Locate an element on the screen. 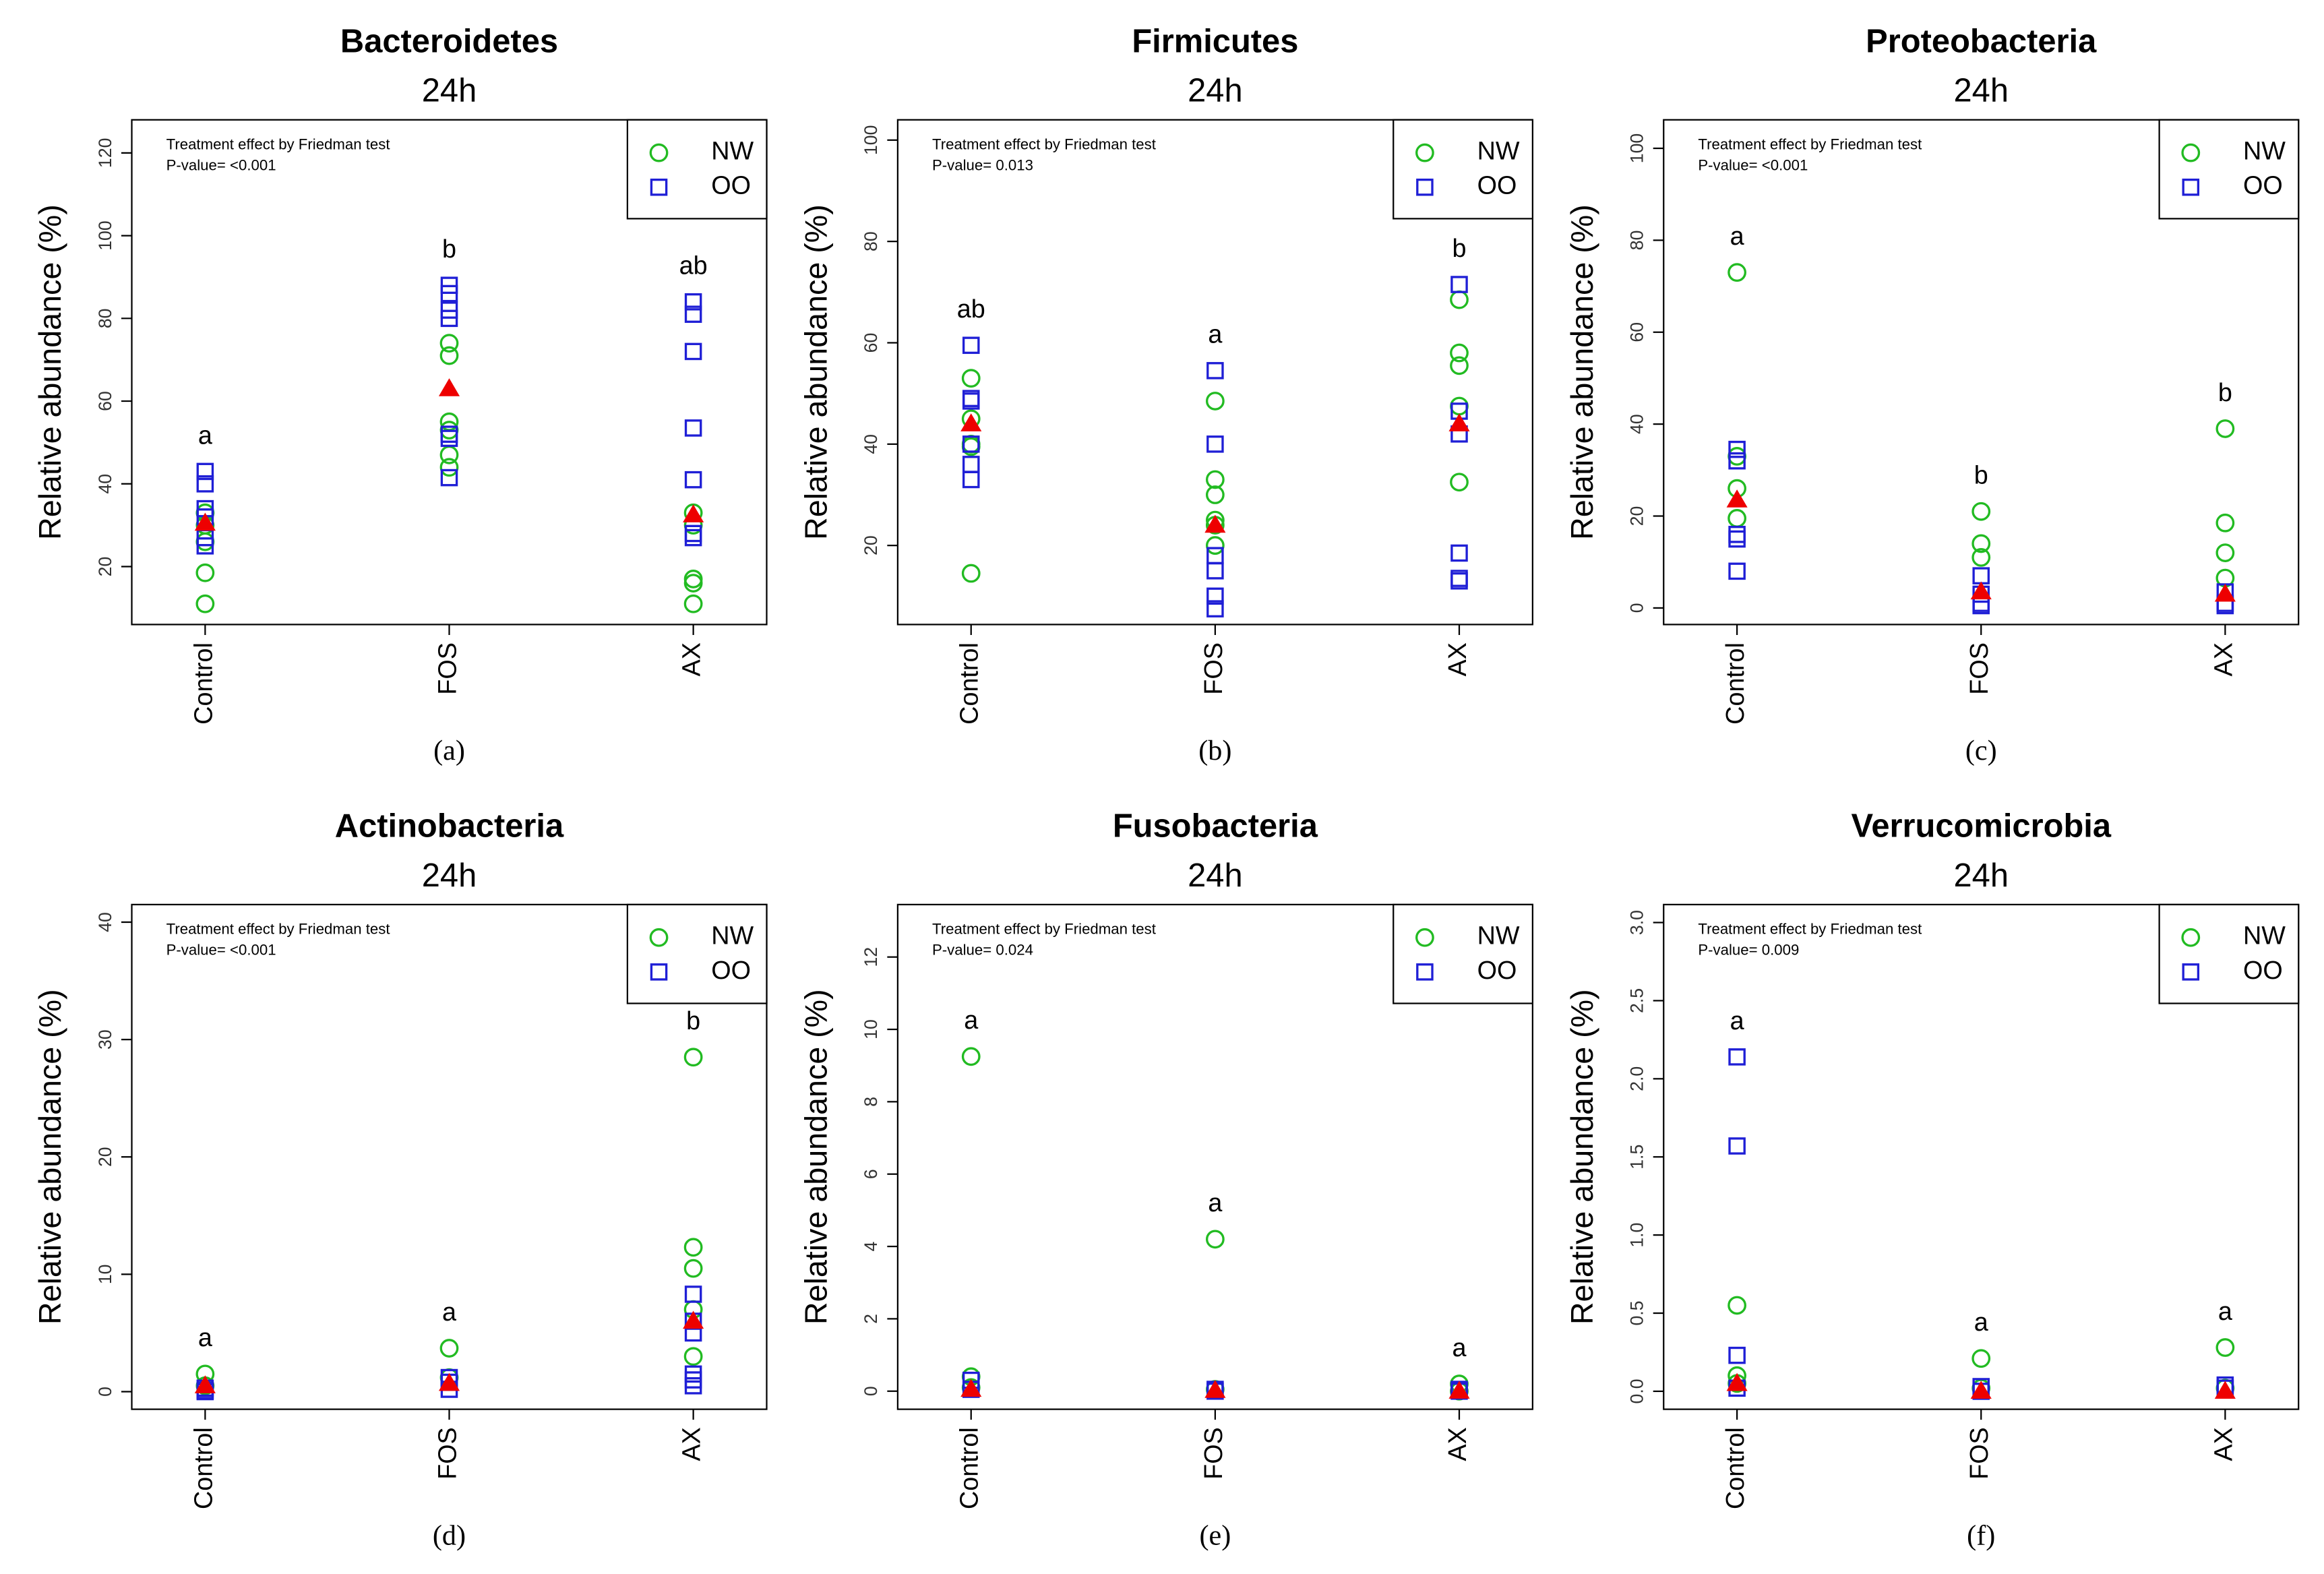 The height and width of the screenshot is (1574, 2324). significance-letter: ab is located at coordinates (694, 266).